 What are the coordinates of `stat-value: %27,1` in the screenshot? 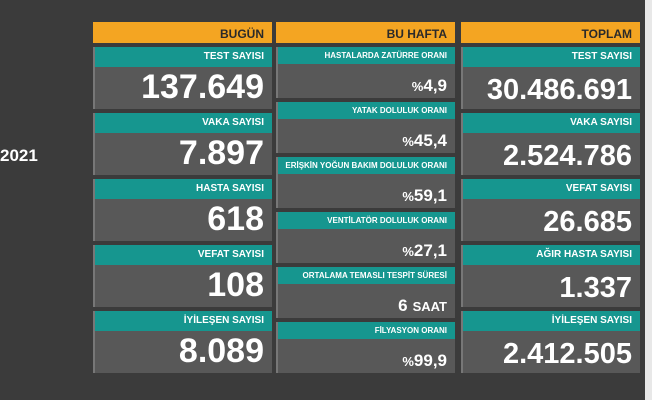 It's located at (424, 251).